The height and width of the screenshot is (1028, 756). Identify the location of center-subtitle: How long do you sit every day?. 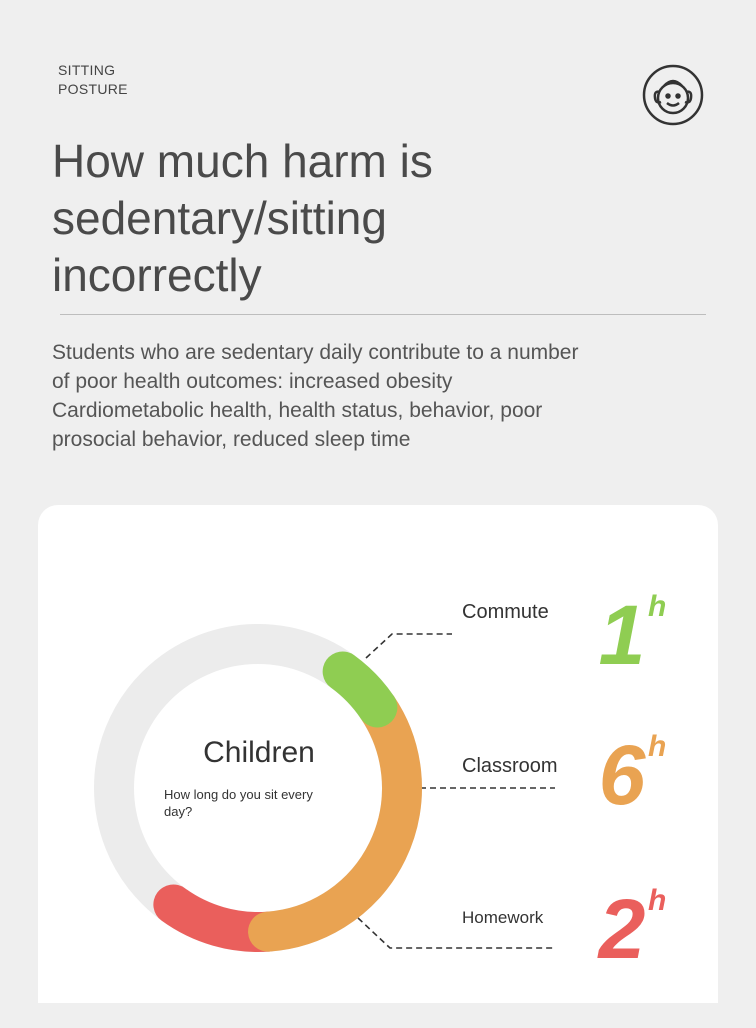
(238, 803).